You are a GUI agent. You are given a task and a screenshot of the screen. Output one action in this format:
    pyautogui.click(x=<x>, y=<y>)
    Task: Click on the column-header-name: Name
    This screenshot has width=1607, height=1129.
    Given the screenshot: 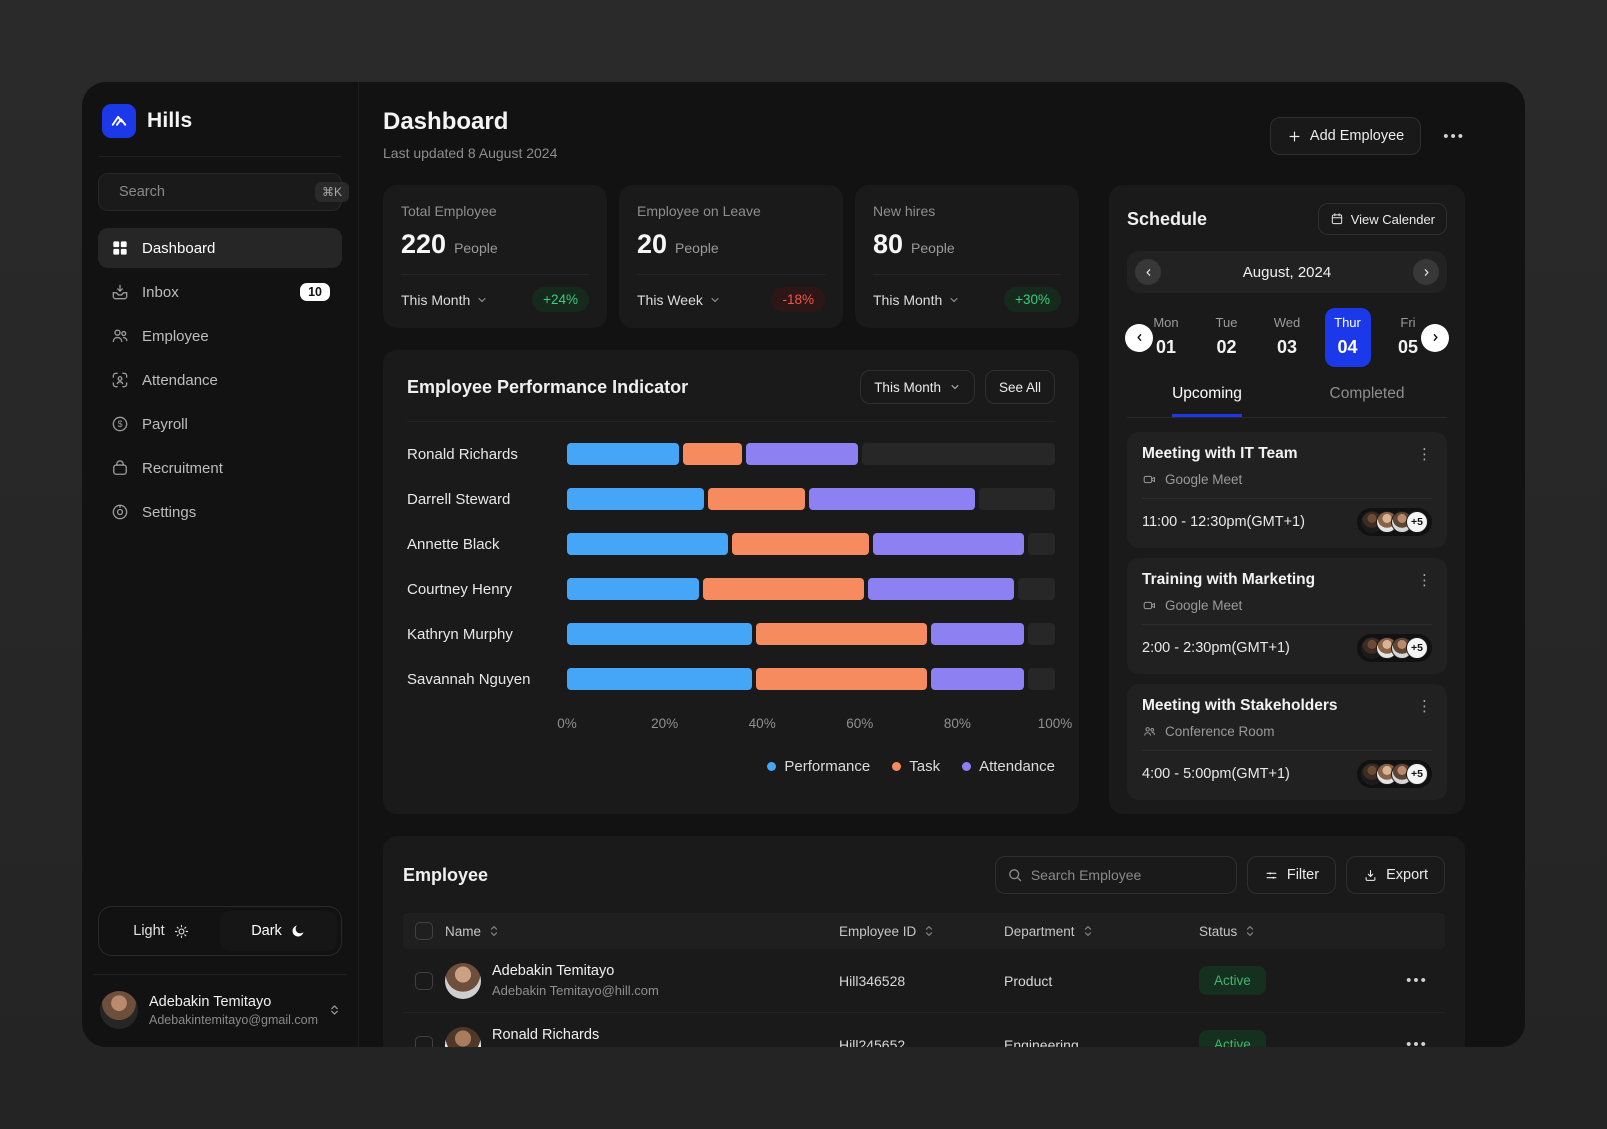 What is the action you would take?
    pyautogui.click(x=642, y=931)
    